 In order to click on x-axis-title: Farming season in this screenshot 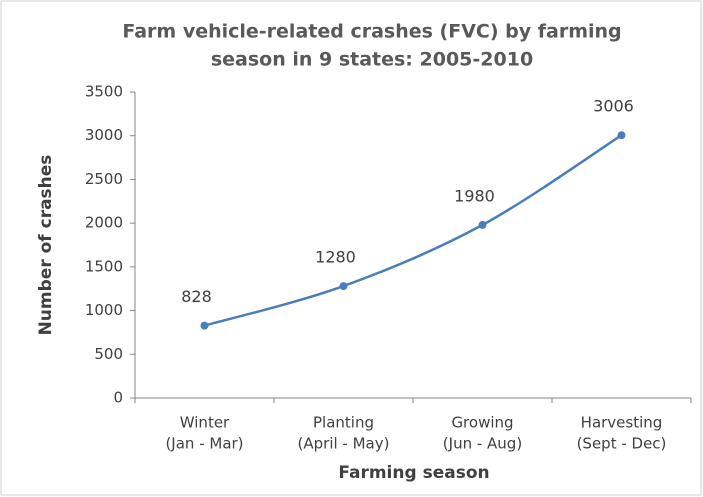, I will do `click(413, 473)`.